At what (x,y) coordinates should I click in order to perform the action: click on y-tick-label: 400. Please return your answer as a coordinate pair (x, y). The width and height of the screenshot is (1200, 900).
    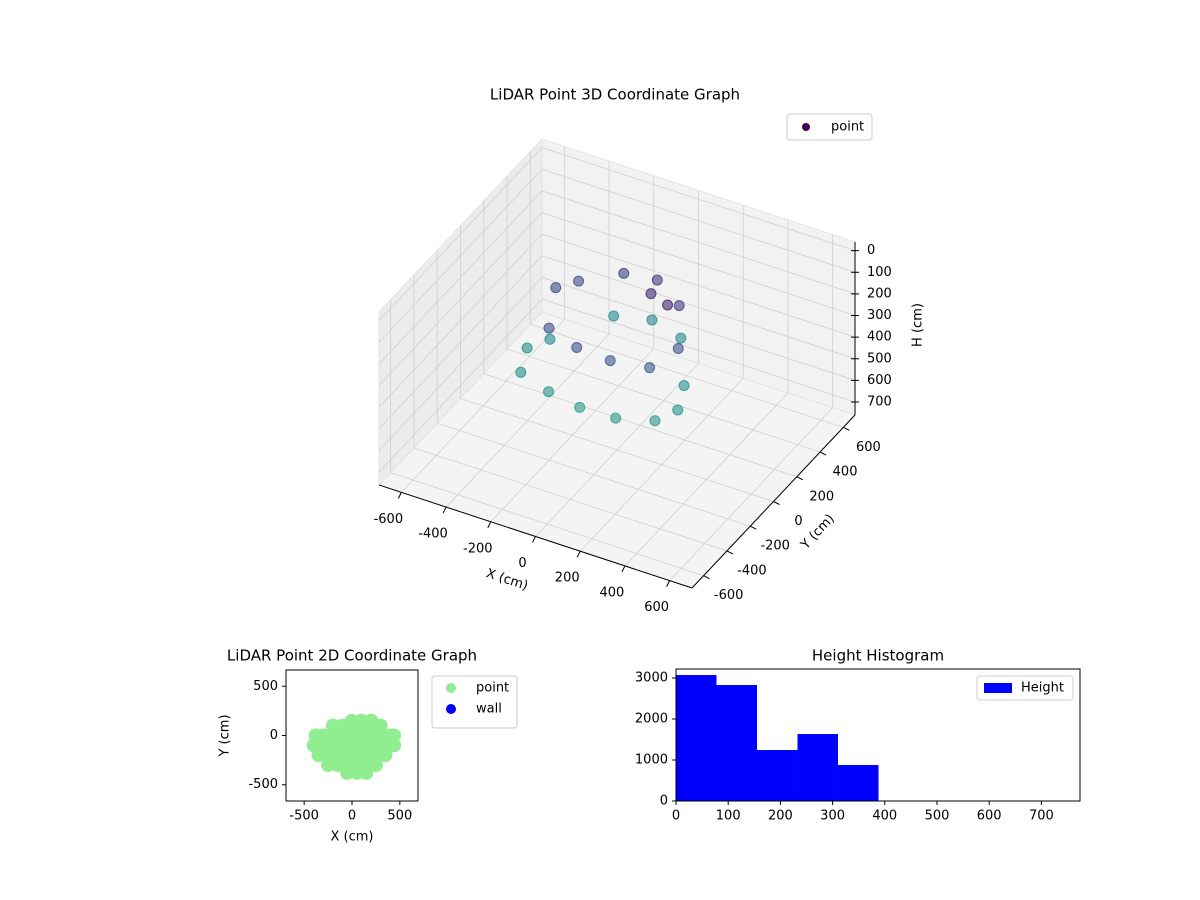
    Looking at the image, I should click on (845, 472).